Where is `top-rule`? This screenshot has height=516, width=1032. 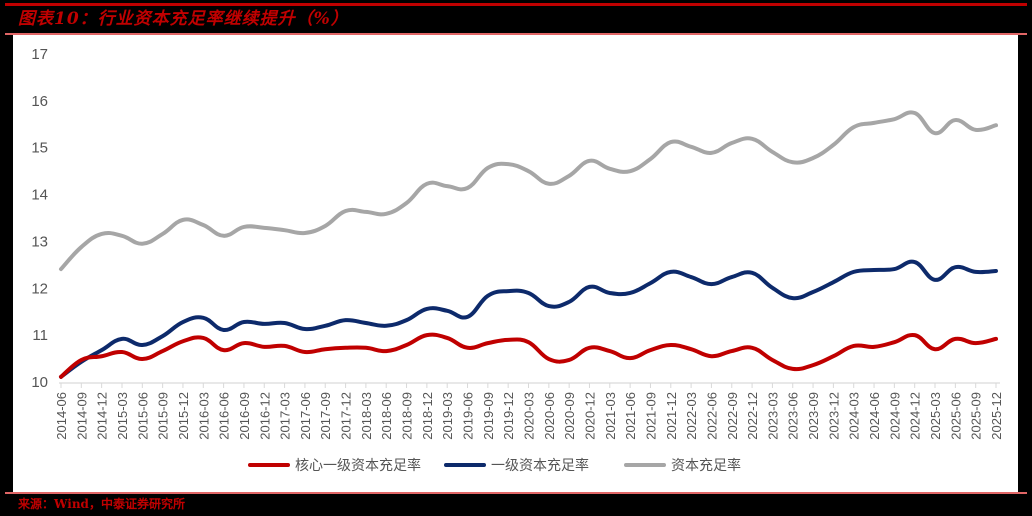 top-rule is located at coordinates (516, 4).